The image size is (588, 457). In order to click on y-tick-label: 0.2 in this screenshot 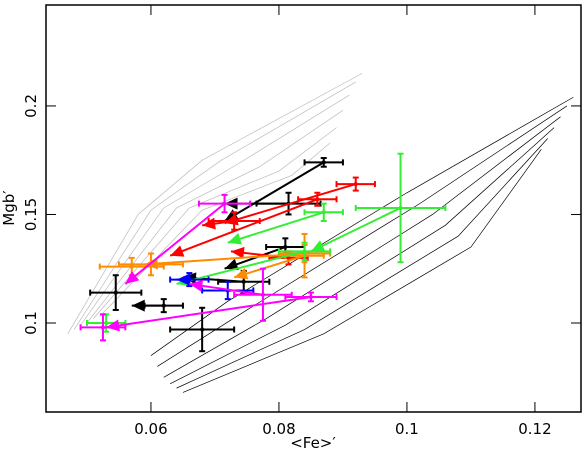, I will do `click(31, 106)`.